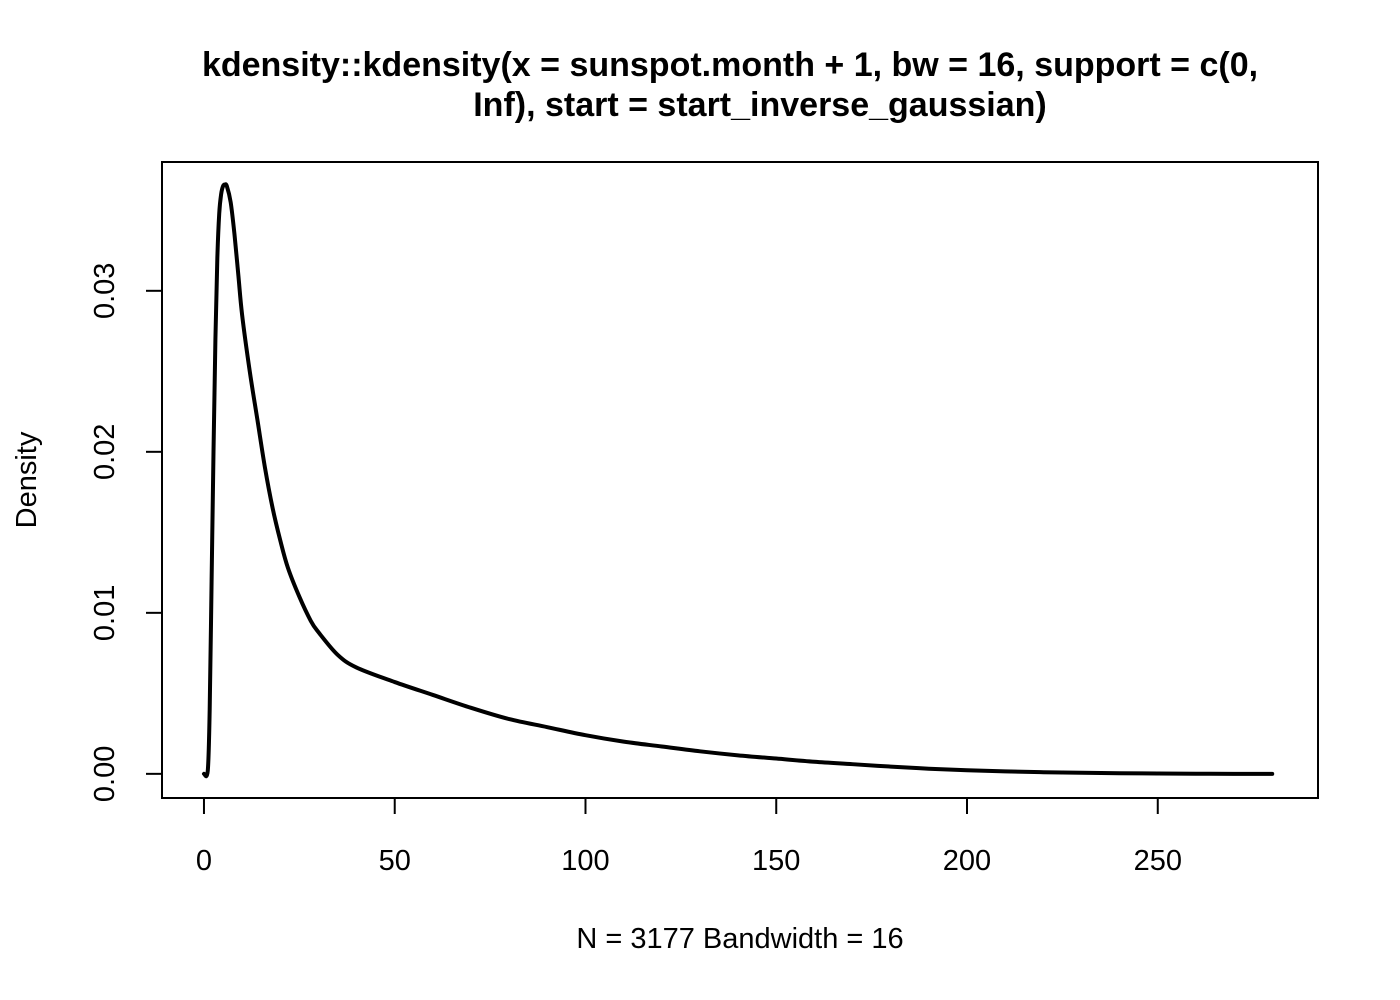 The height and width of the screenshot is (1000, 1400). I want to click on y-tick-label: 0.00, so click(105, 774).